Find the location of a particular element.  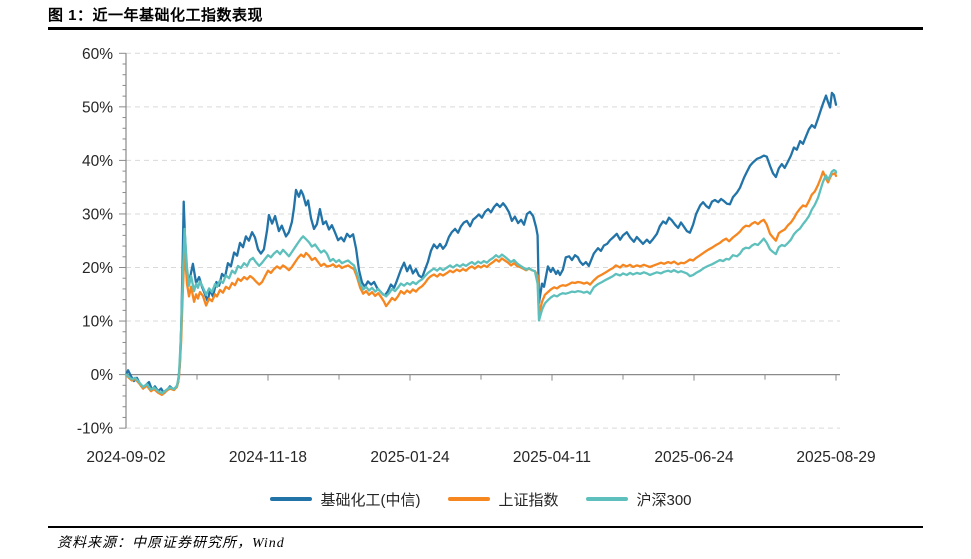

legend-label: 上证指数 is located at coordinates (528, 500).